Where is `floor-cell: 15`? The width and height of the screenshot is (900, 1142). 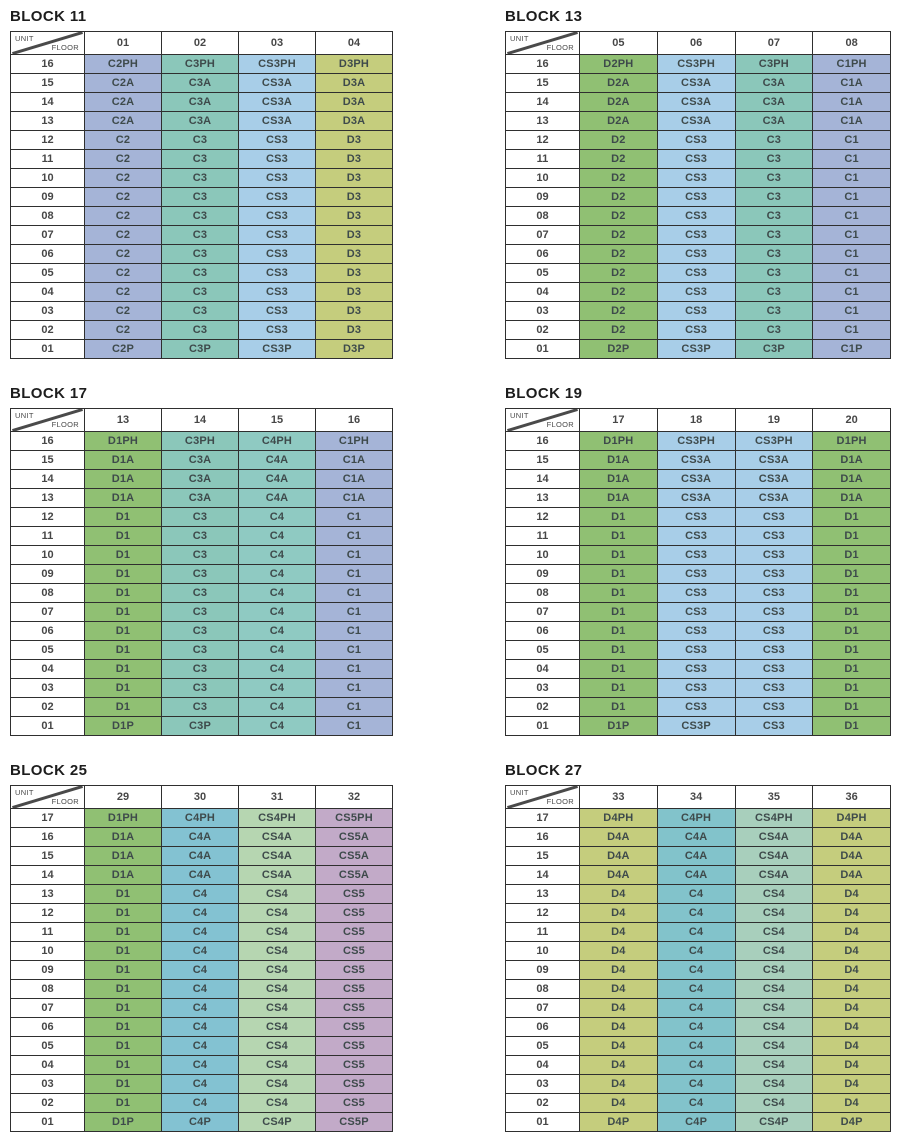
floor-cell: 15 is located at coordinates (542, 460).